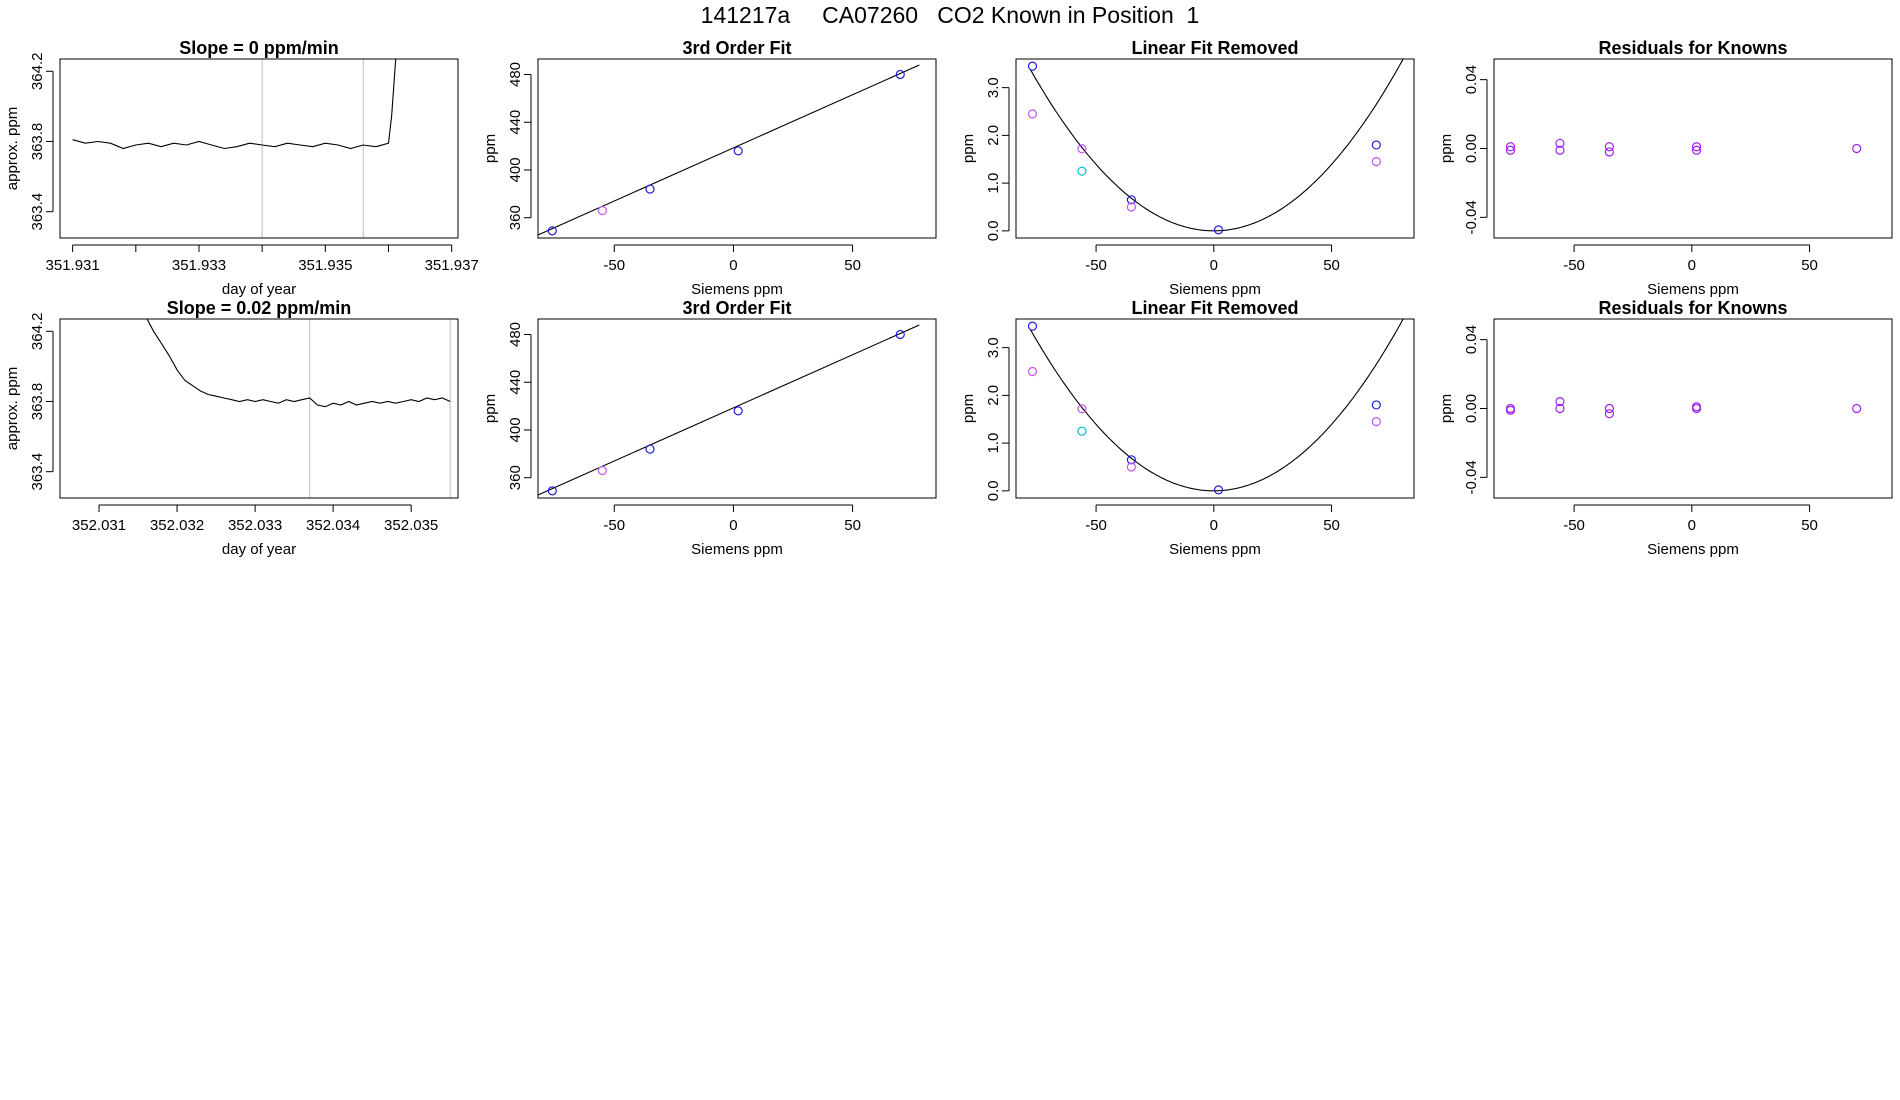 This screenshot has height=1100, width=1900. Describe the element at coordinates (515, 169) in the screenshot. I see `y-tick-label: 400` at that location.